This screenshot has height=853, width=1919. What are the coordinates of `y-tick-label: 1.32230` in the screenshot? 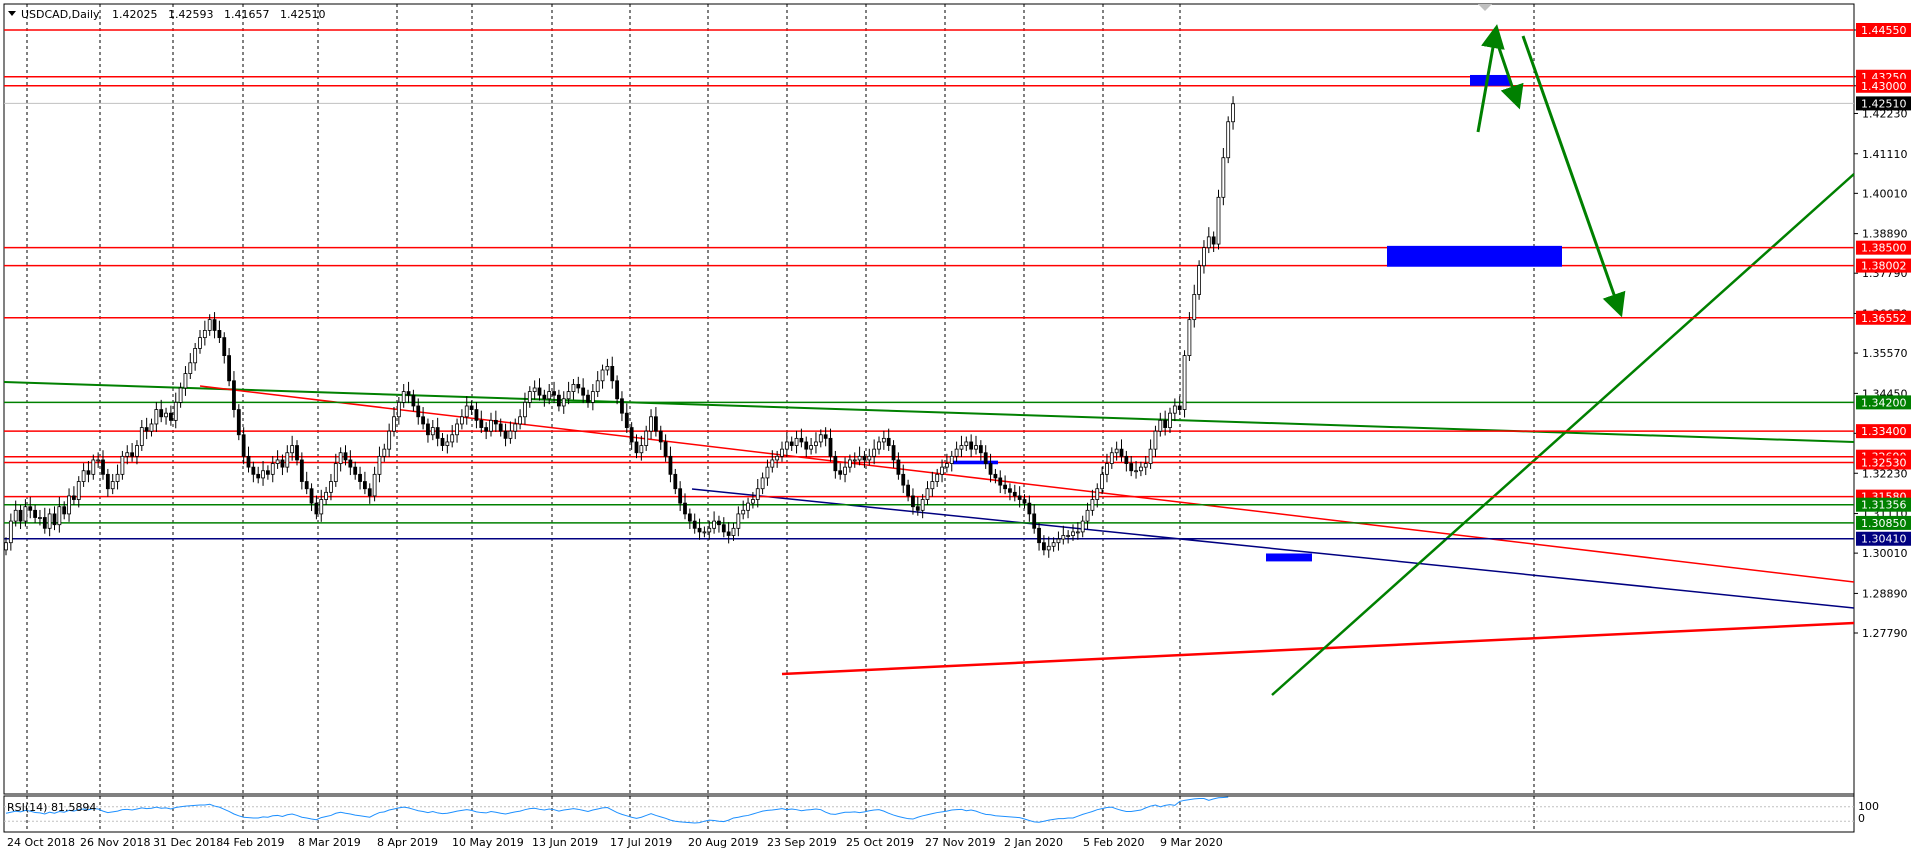 It's located at (1885, 473).